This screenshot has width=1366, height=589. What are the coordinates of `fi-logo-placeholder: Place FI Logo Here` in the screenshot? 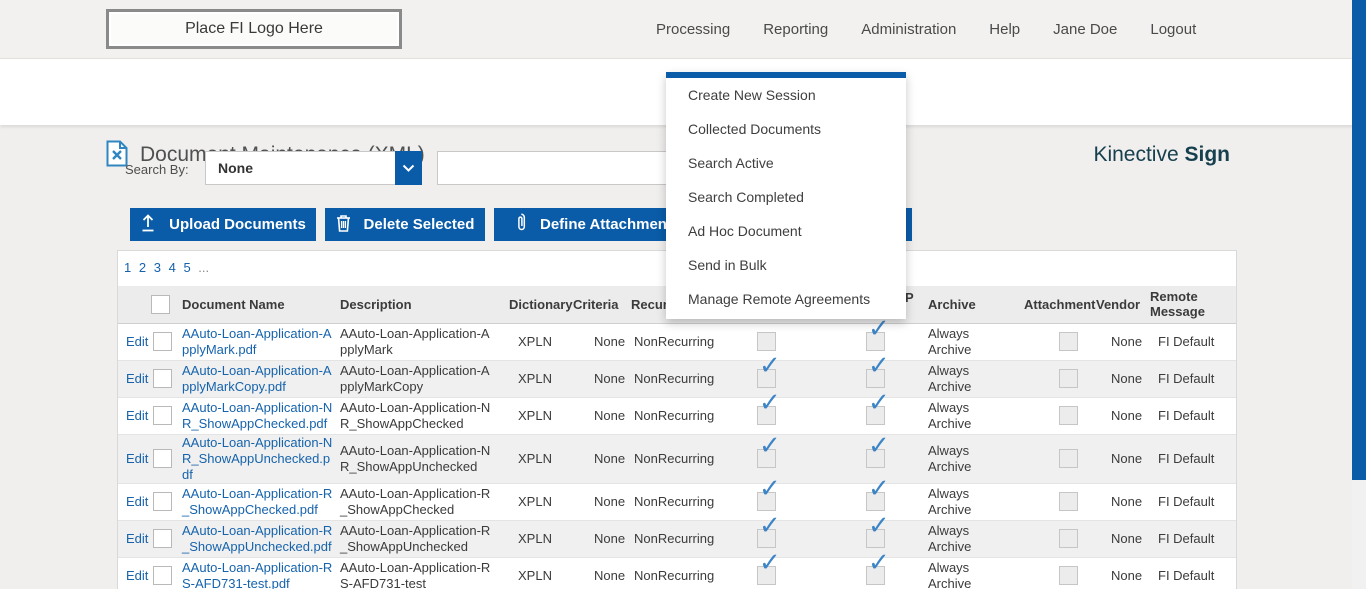 It's located at (254, 29).